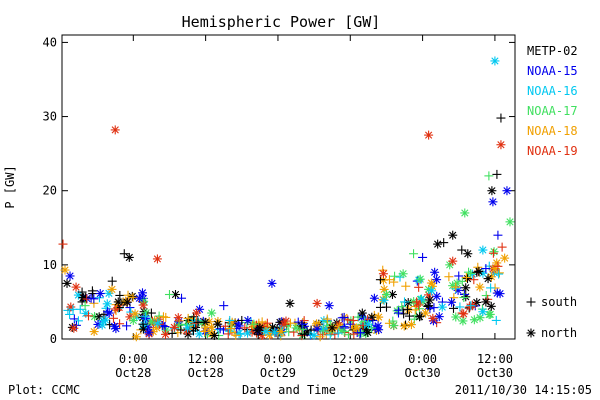  I want to click on y-tick-label: 0, so click(53, 339).